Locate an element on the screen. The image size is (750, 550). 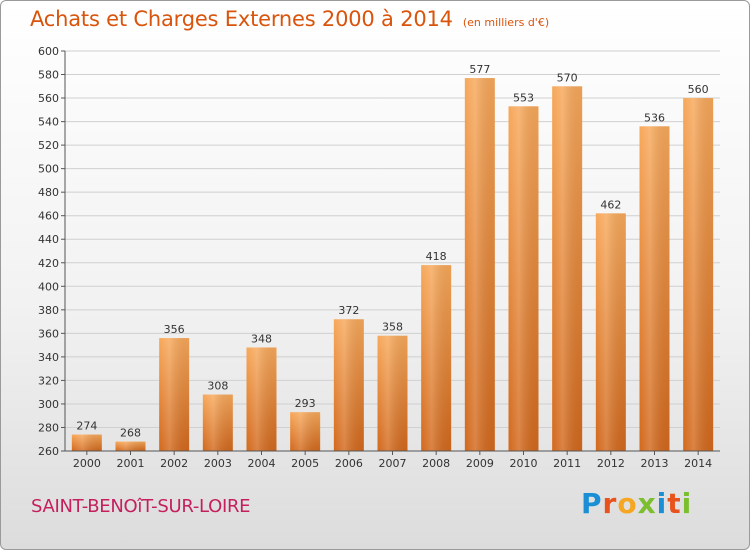
x-tick-label: 2005 is located at coordinates (305, 463).